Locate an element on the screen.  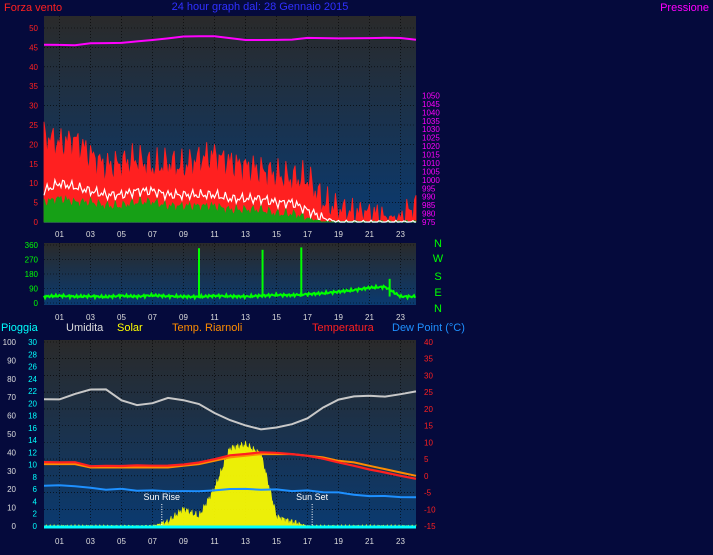
humidity-tick-40: 40 is located at coordinates (11, 452).